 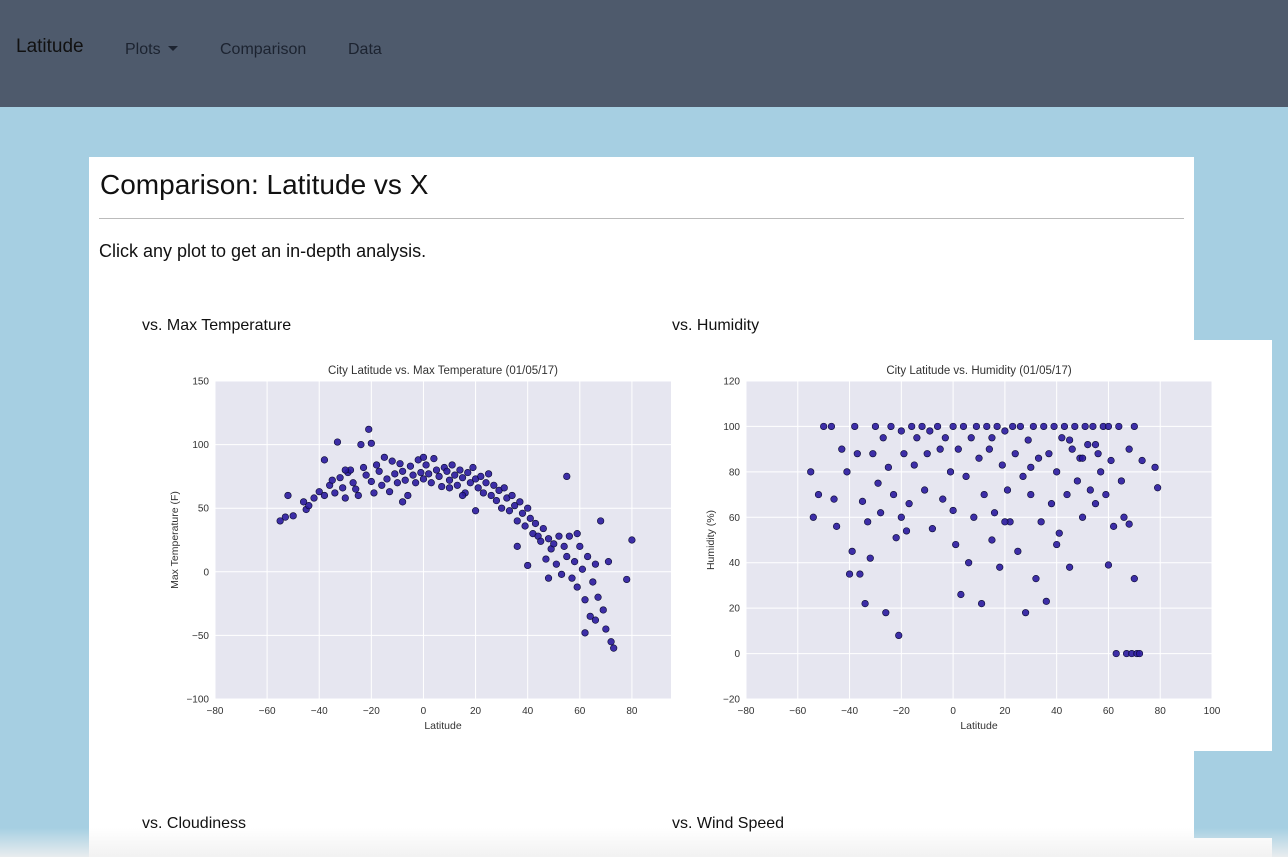 What do you see at coordinates (215, 711) in the screenshot?
I see `chart0-x-tick-label: −80` at bounding box center [215, 711].